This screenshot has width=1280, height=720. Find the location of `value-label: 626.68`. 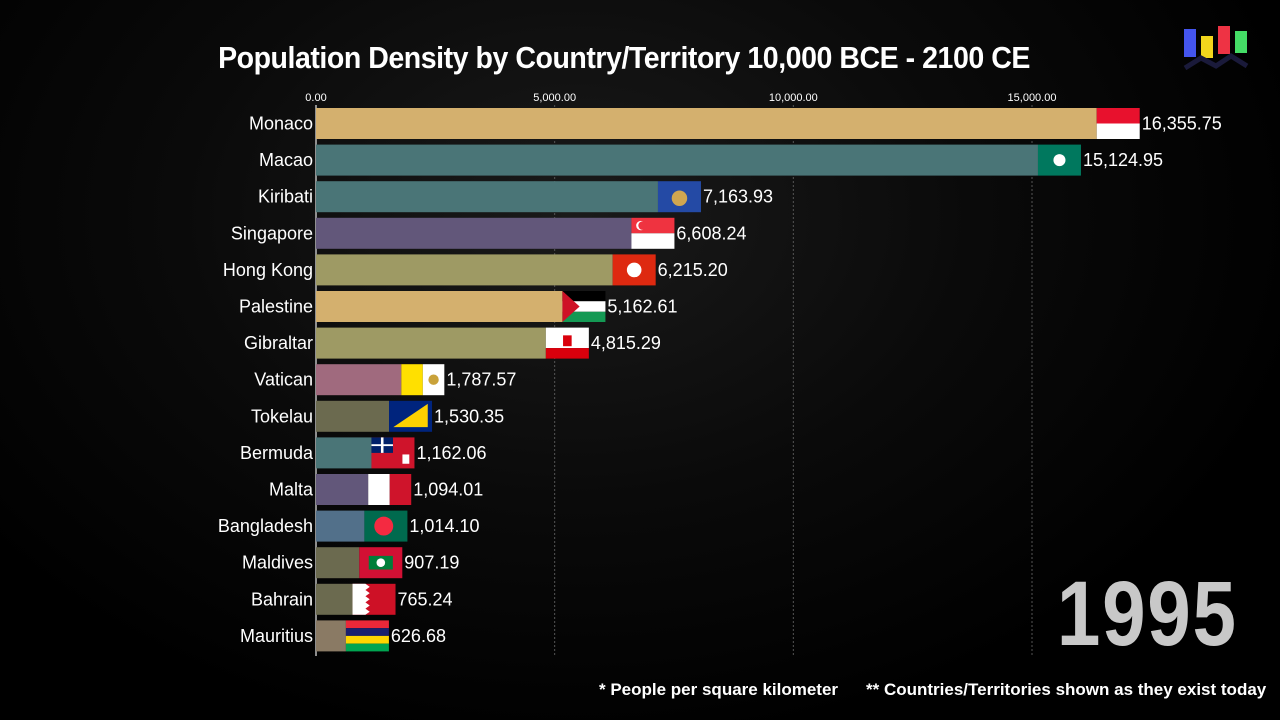

value-label: 626.68 is located at coordinates (418, 636).